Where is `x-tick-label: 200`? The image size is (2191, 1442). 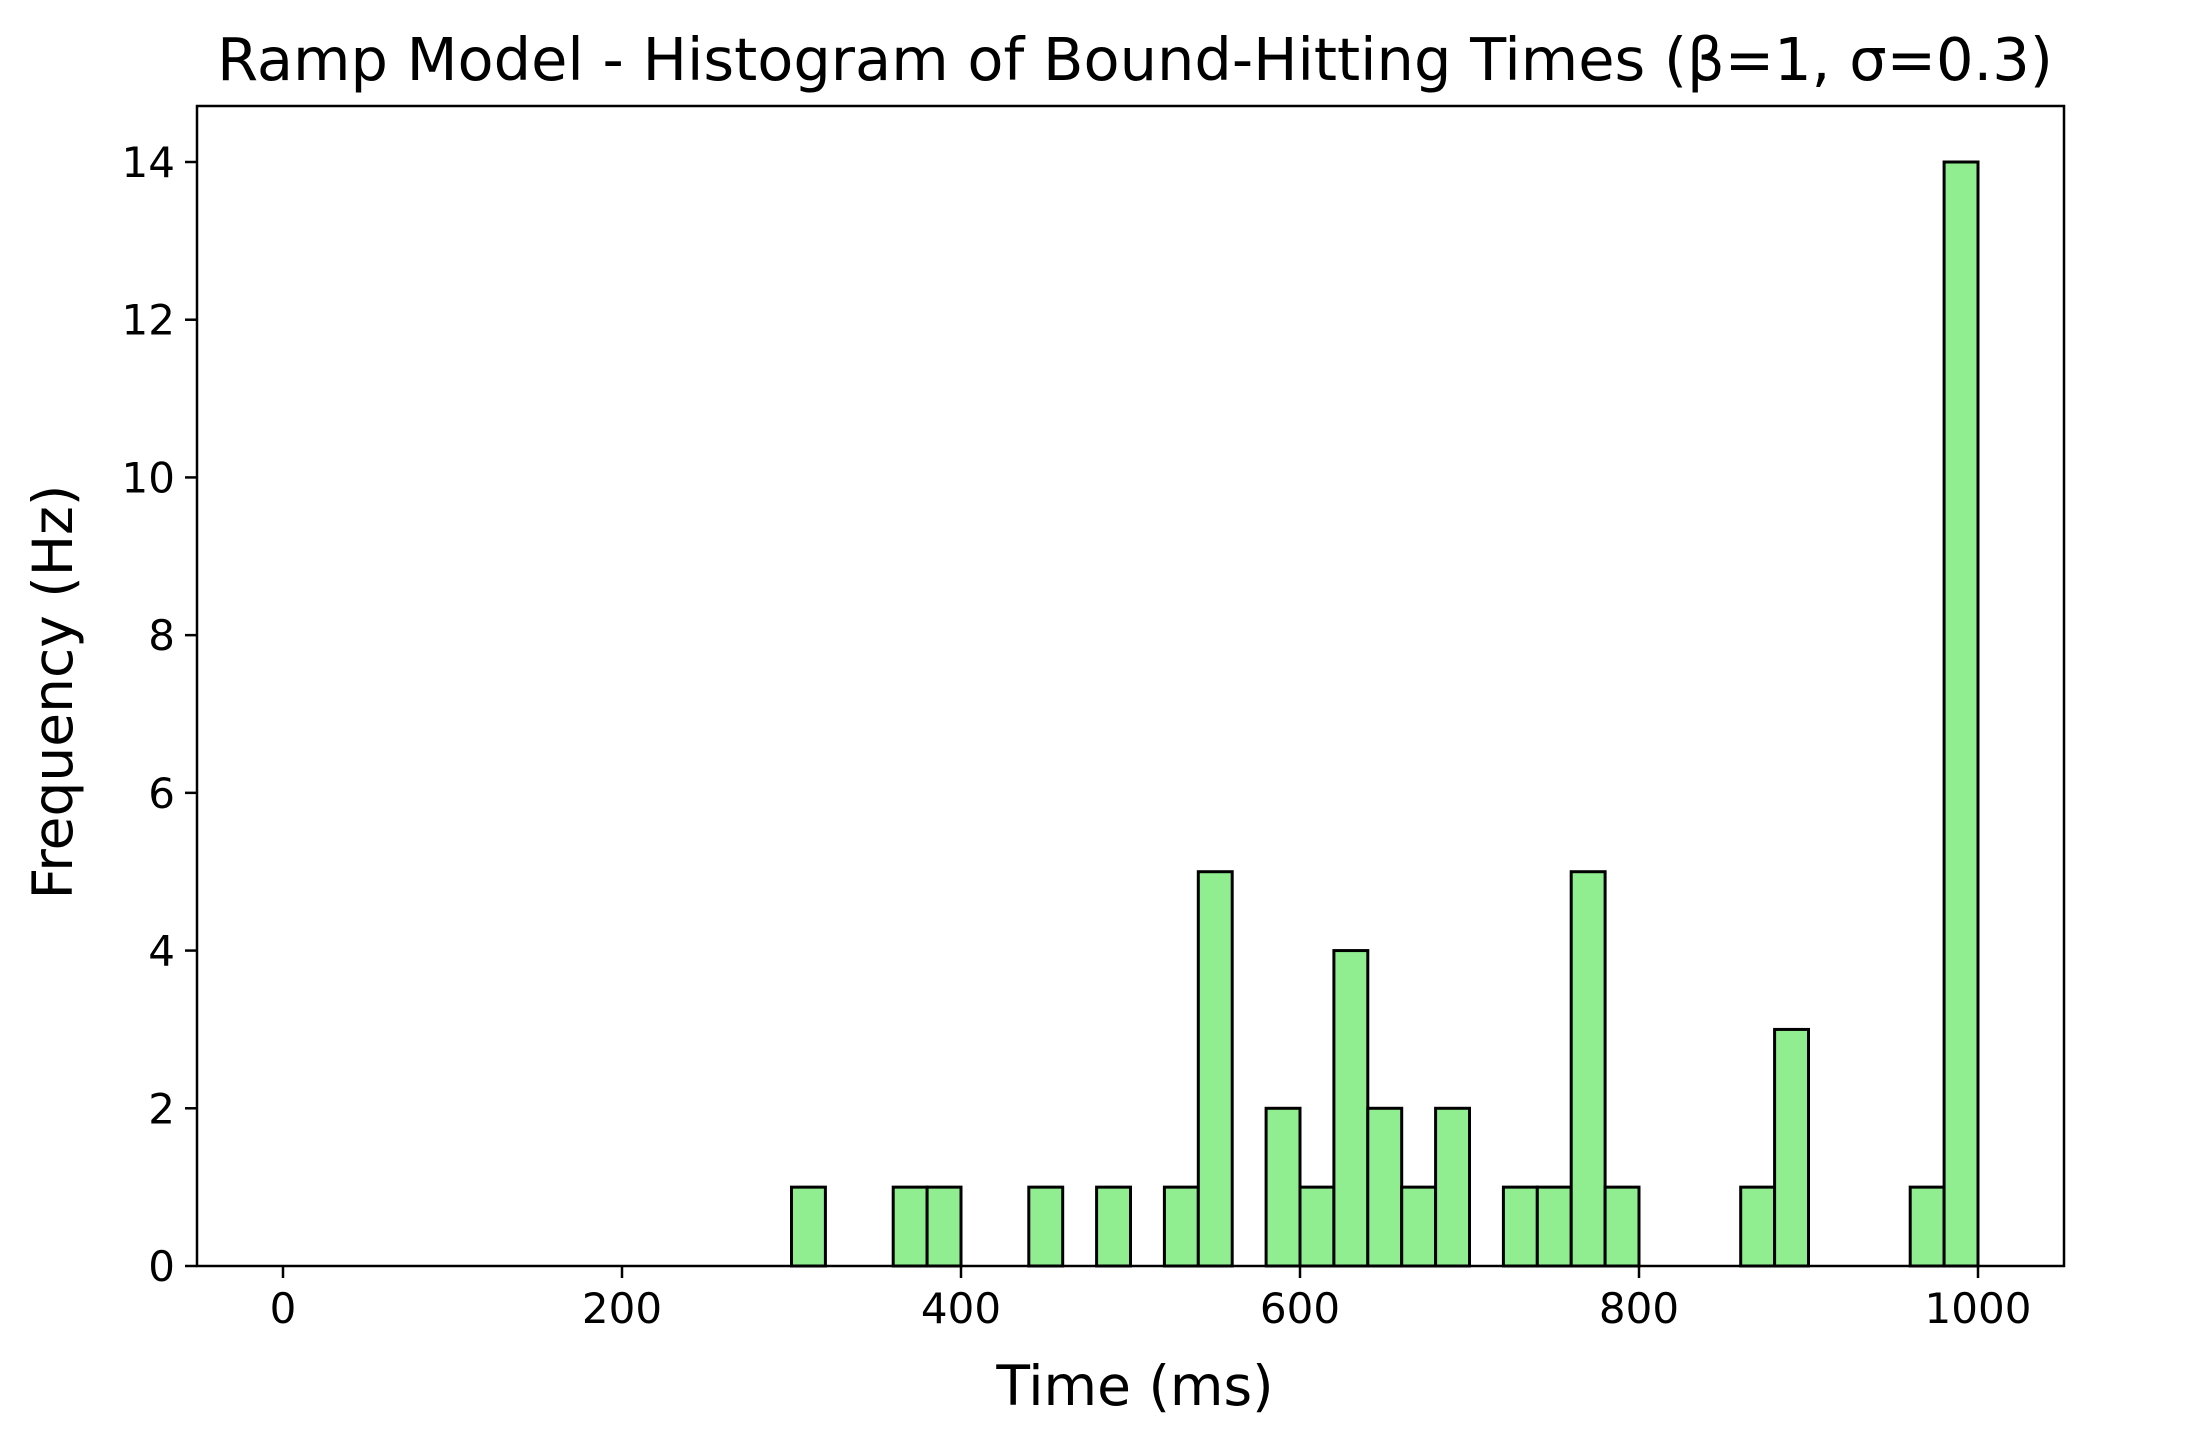 x-tick-label: 200 is located at coordinates (622, 1308).